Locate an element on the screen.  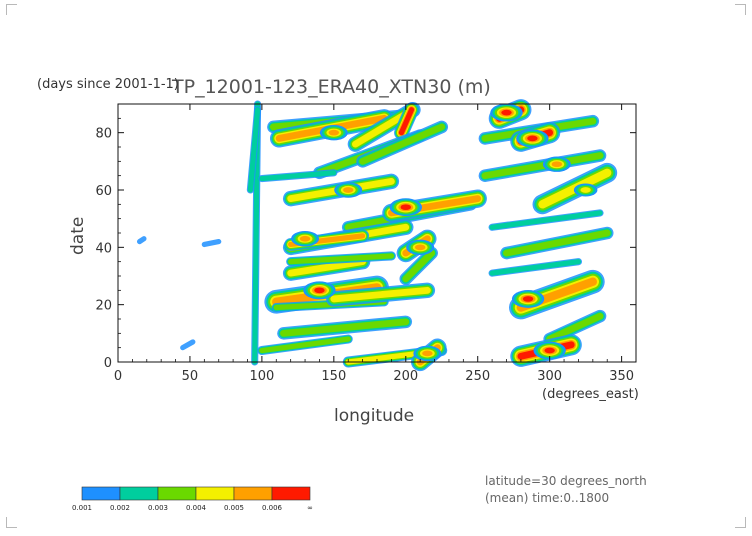
x-tick-label: 350 is located at coordinates (621, 376).